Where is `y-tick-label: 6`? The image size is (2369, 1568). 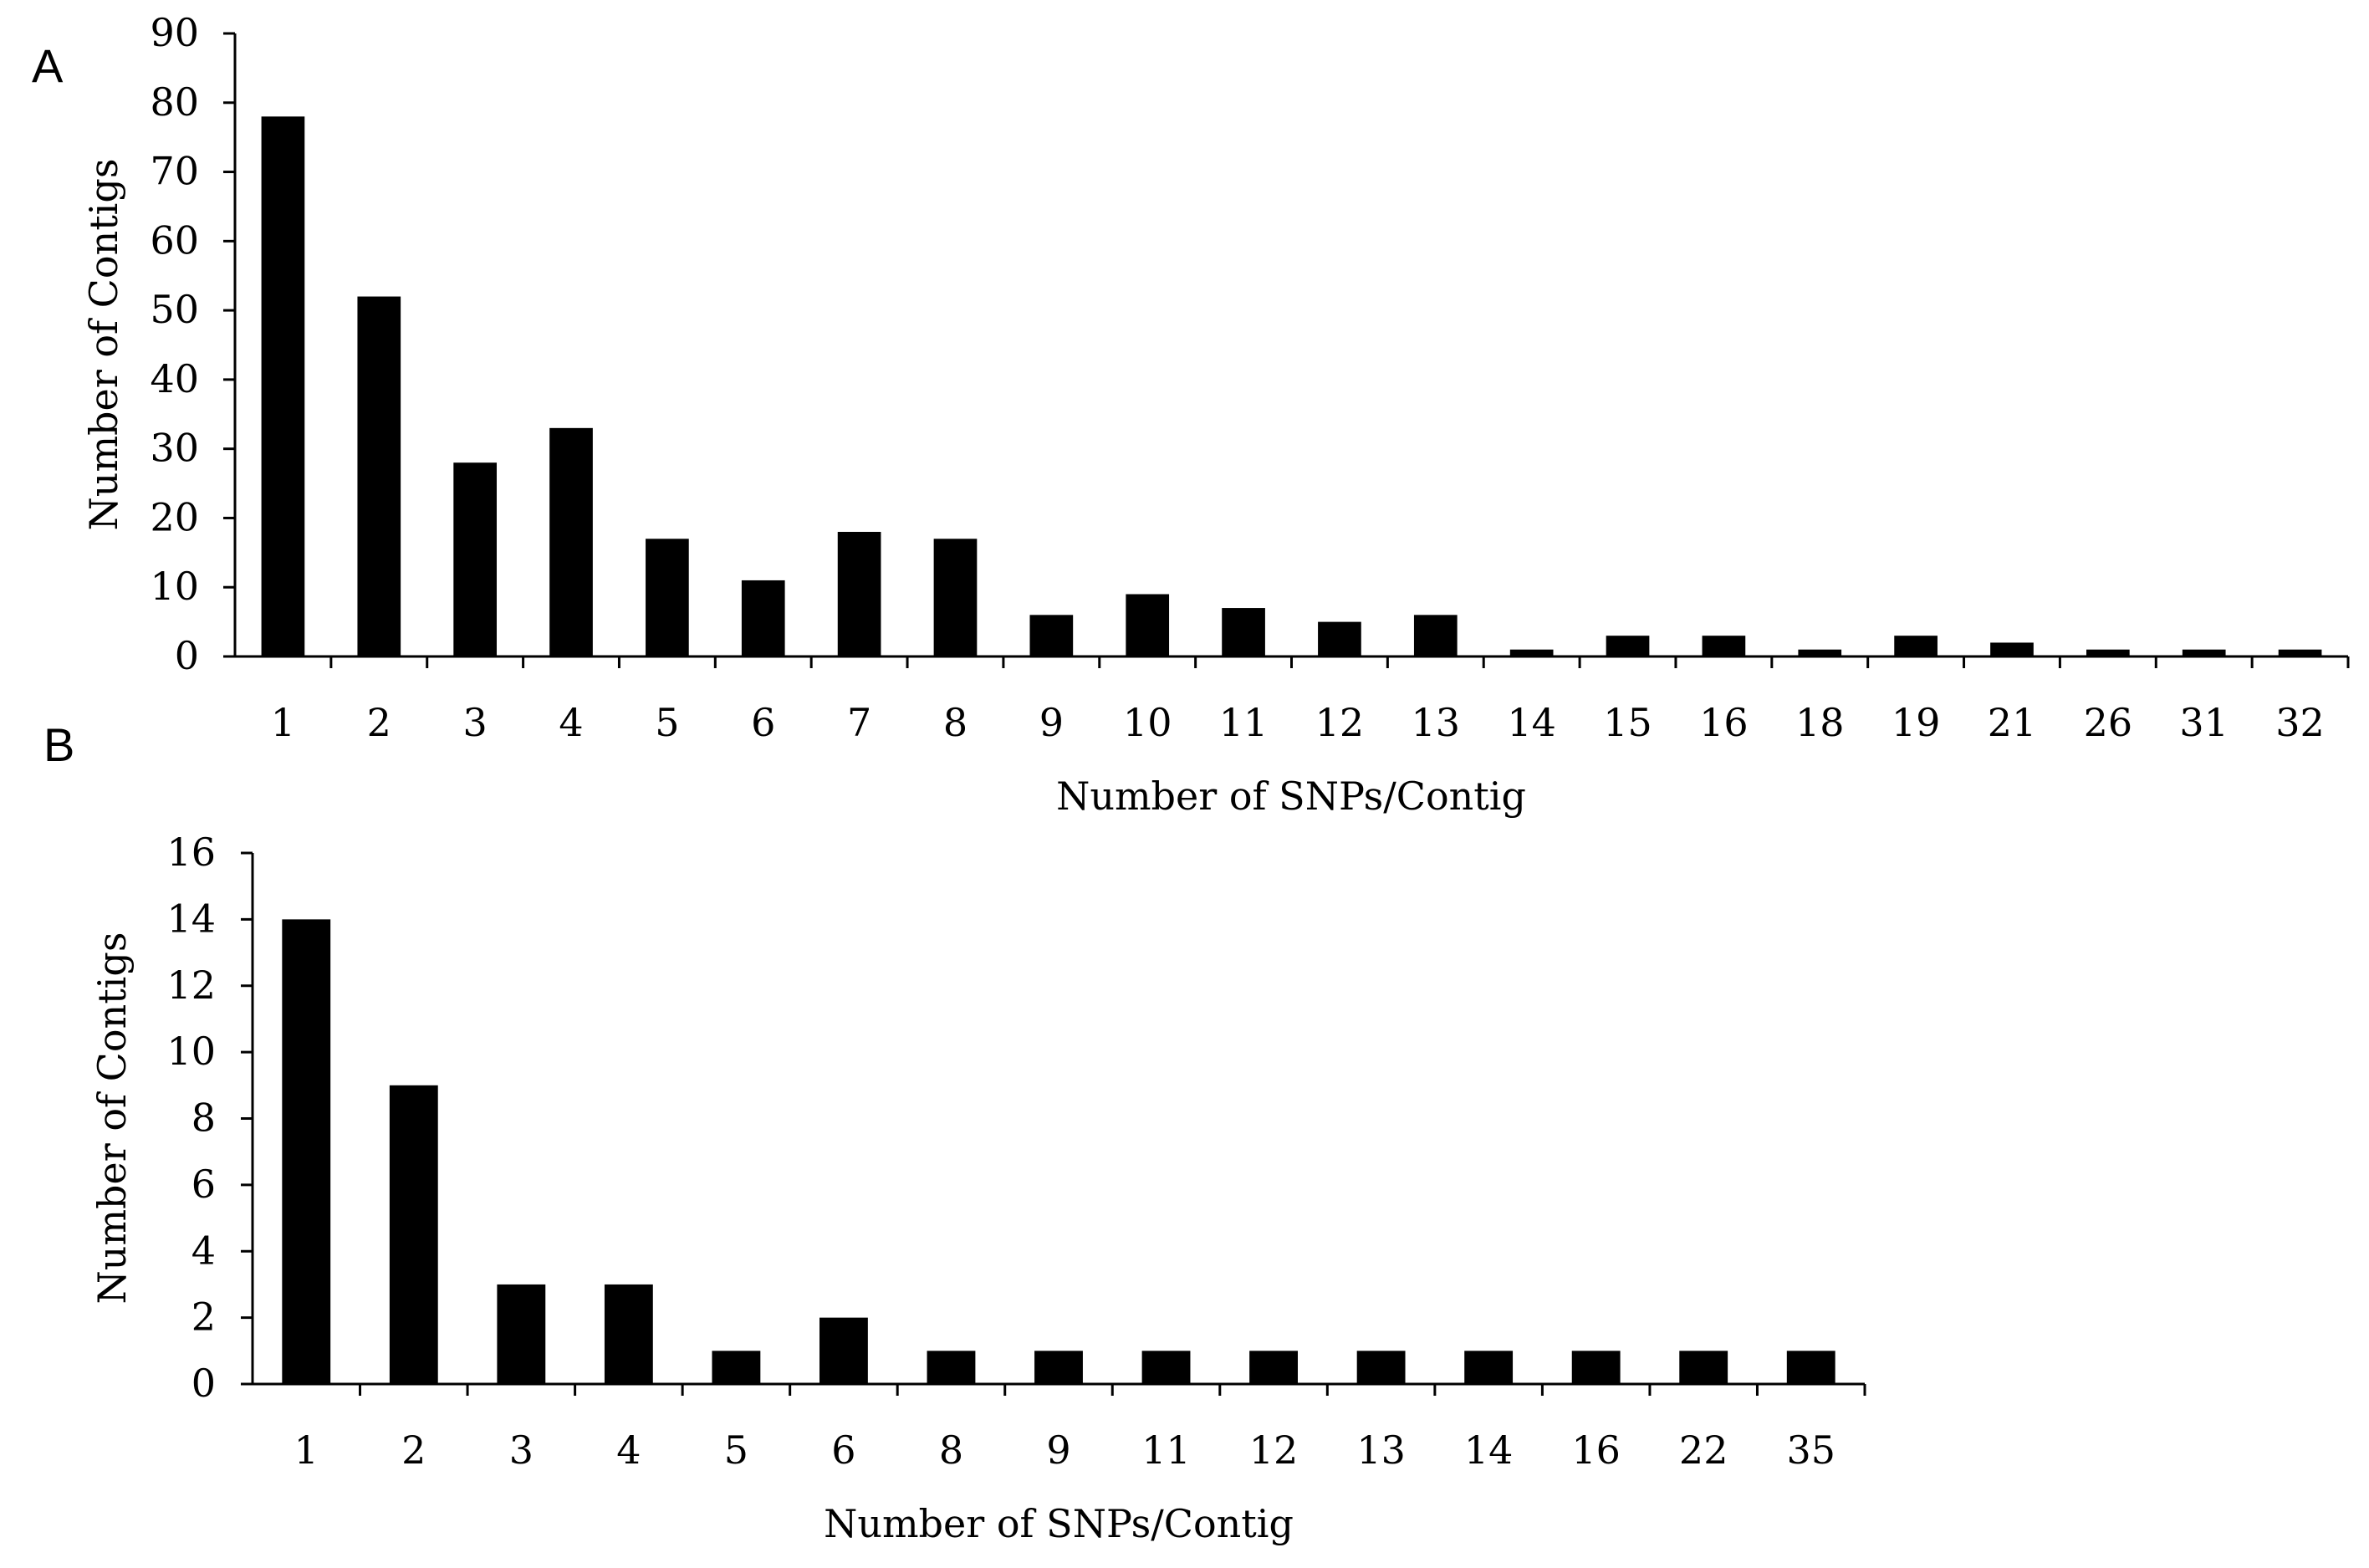 y-tick-label: 6 is located at coordinates (203, 1184).